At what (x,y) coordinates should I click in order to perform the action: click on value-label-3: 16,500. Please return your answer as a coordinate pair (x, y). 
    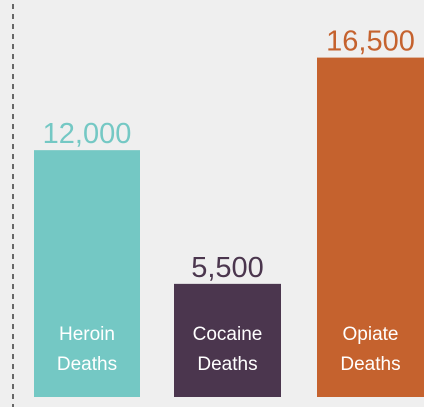
    Looking at the image, I should click on (370, 42).